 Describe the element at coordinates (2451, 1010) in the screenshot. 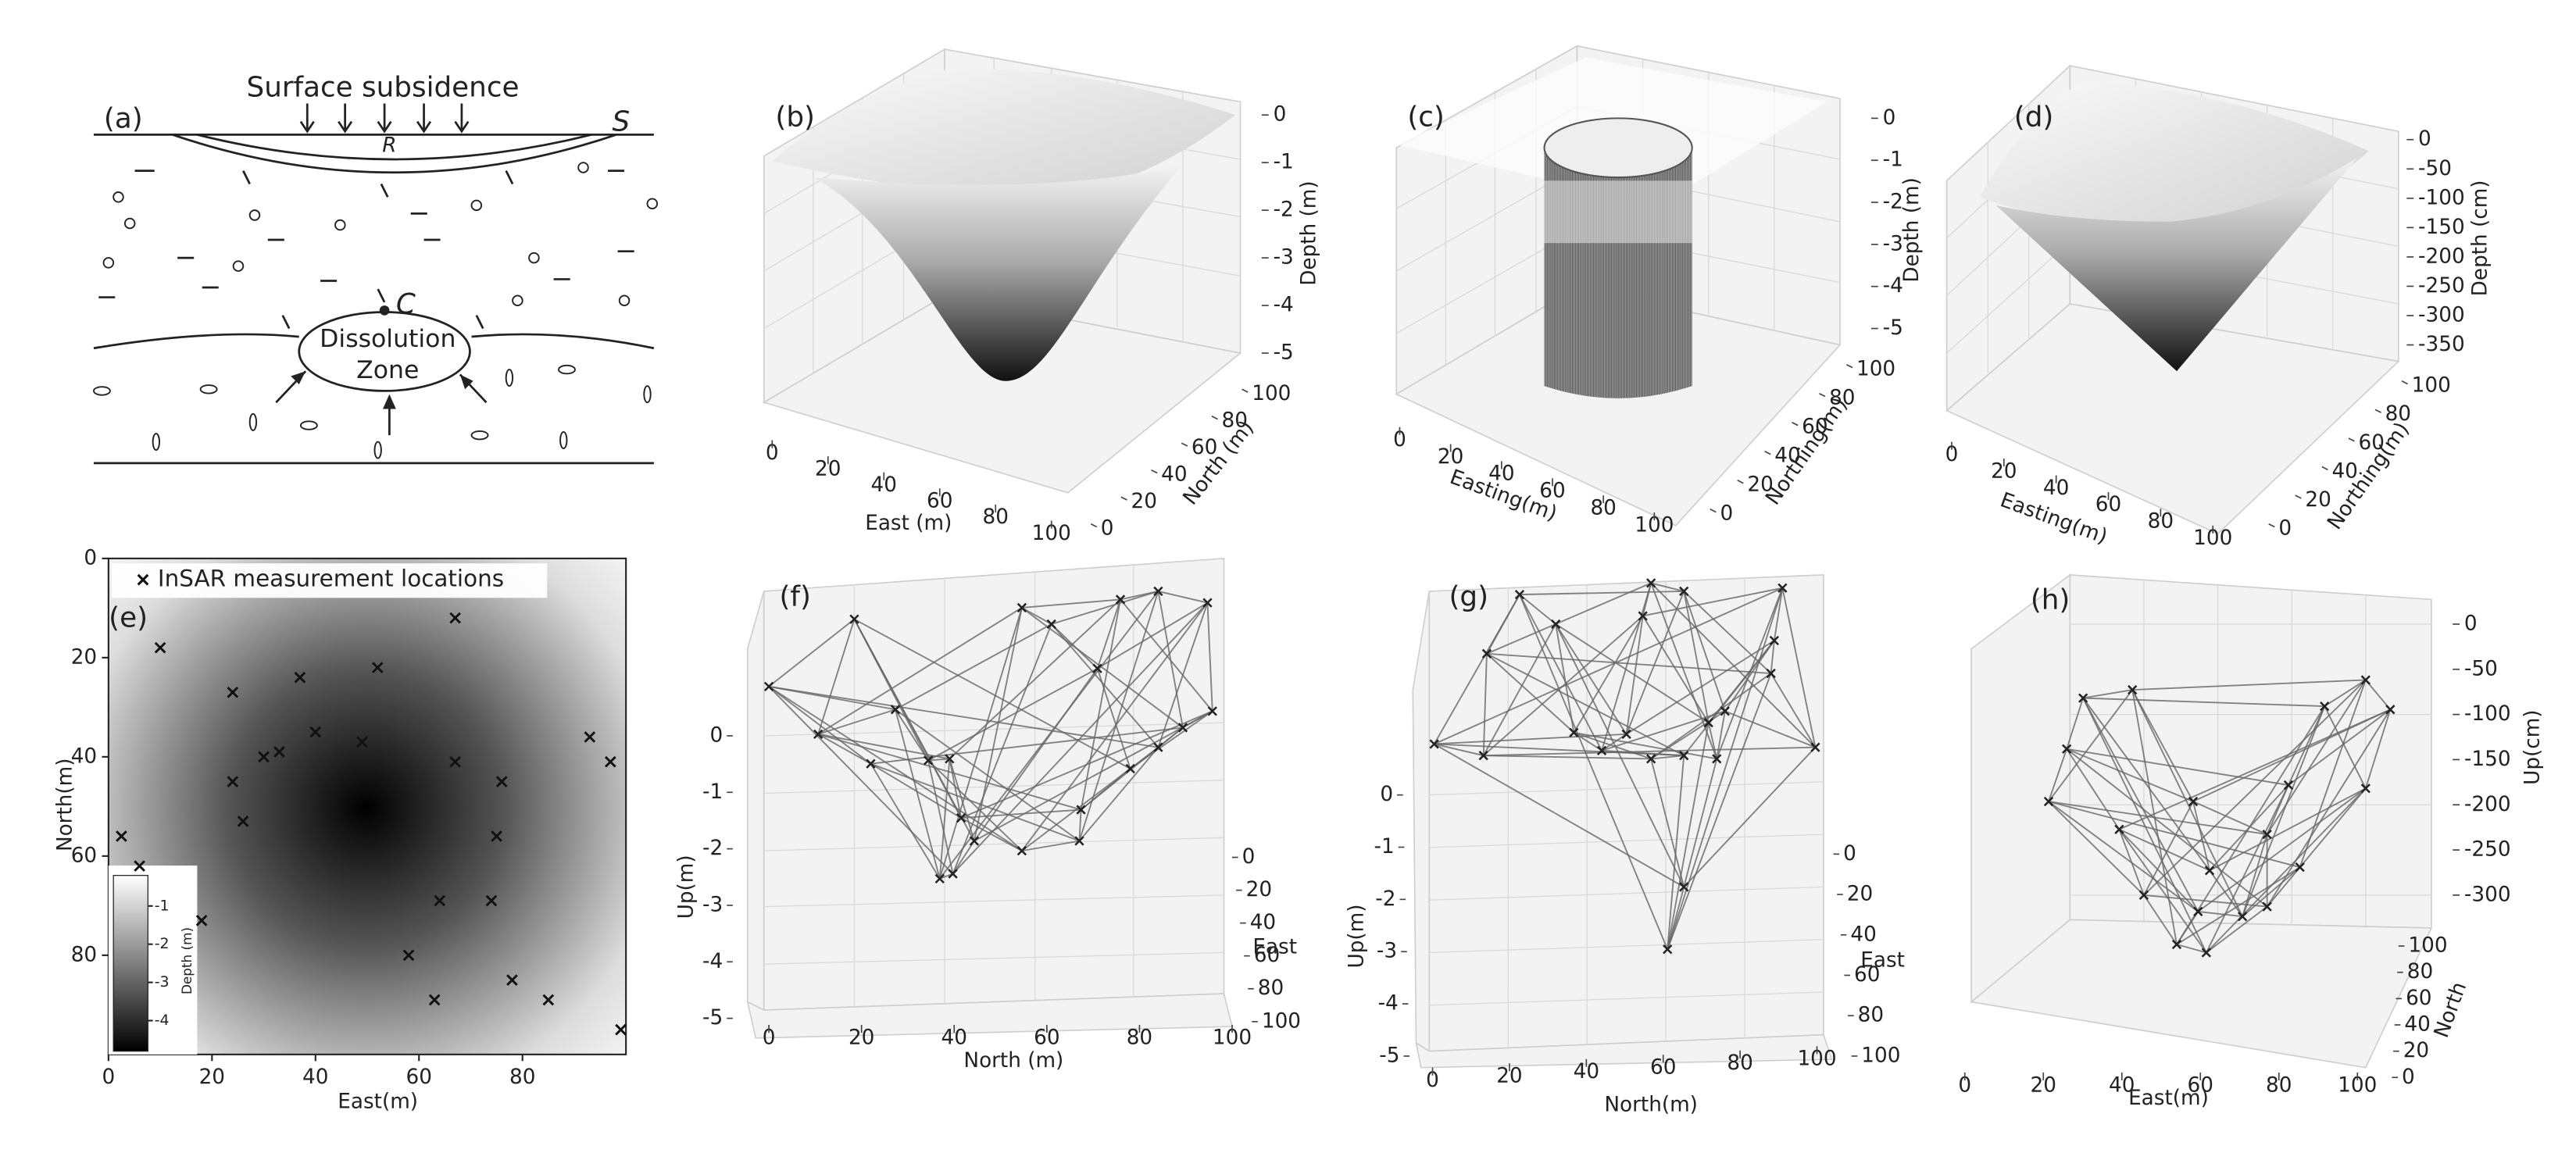

I see `axis-title: North` at that location.